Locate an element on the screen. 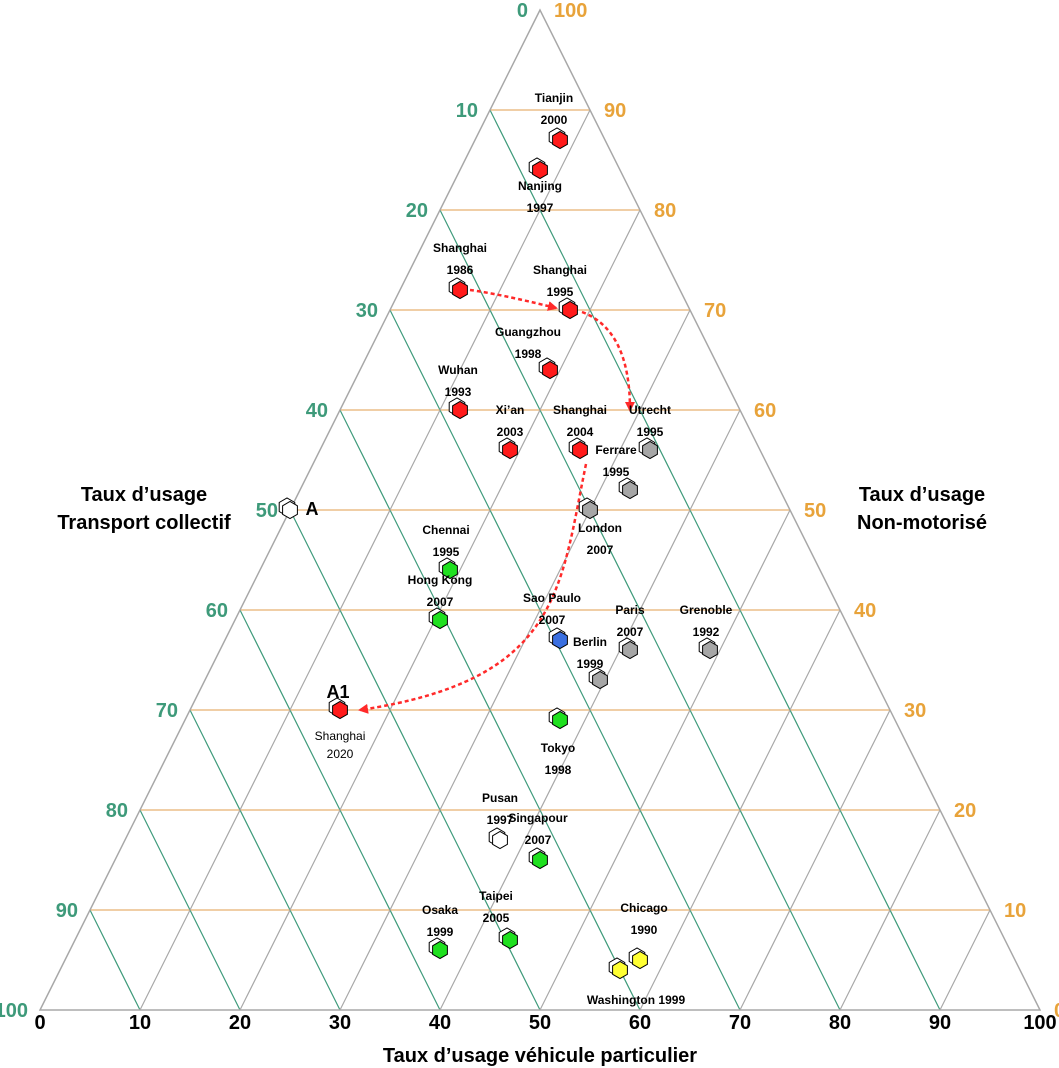 The width and height of the screenshot is (1059, 1068). tick-nonmotor: 60 is located at coordinates (765, 411).